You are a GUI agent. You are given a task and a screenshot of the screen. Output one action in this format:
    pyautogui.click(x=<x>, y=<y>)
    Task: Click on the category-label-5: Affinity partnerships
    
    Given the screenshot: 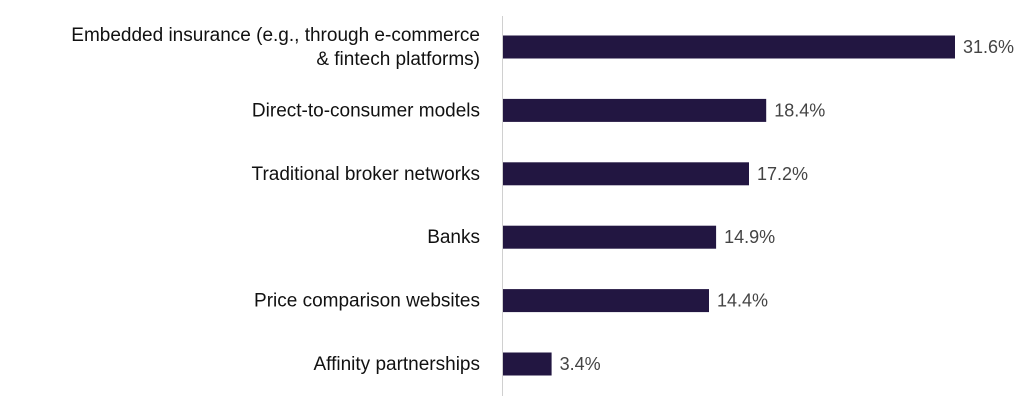 What is the action you would take?
    pyautogui.click(x=396, y=364)
    